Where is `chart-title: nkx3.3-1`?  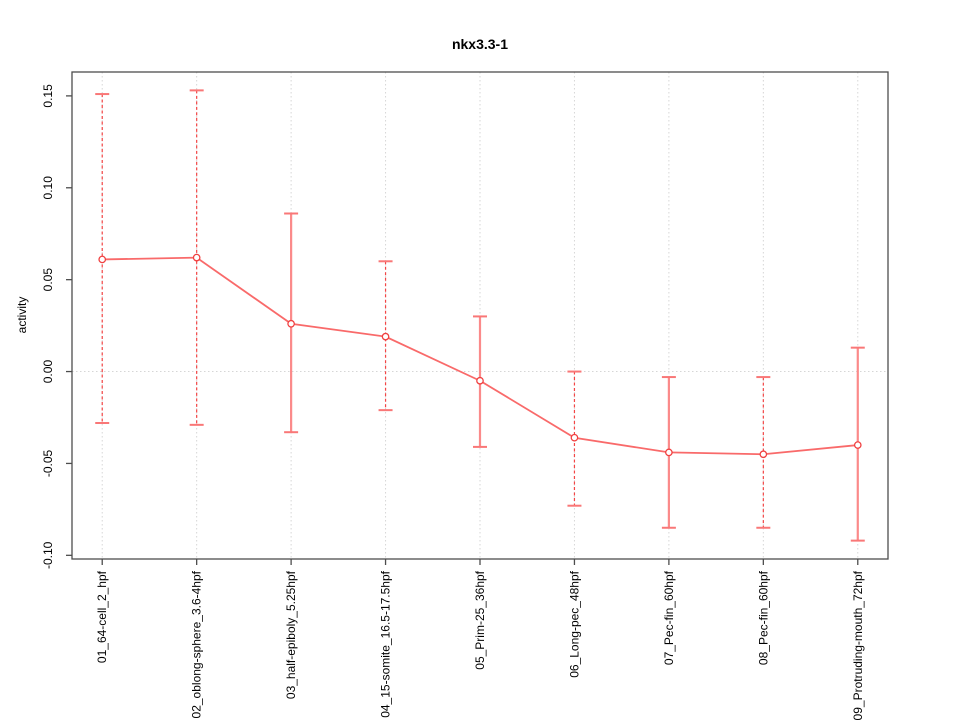 chart-title: nkx3.3-1 is located at coordinates (480, 44).